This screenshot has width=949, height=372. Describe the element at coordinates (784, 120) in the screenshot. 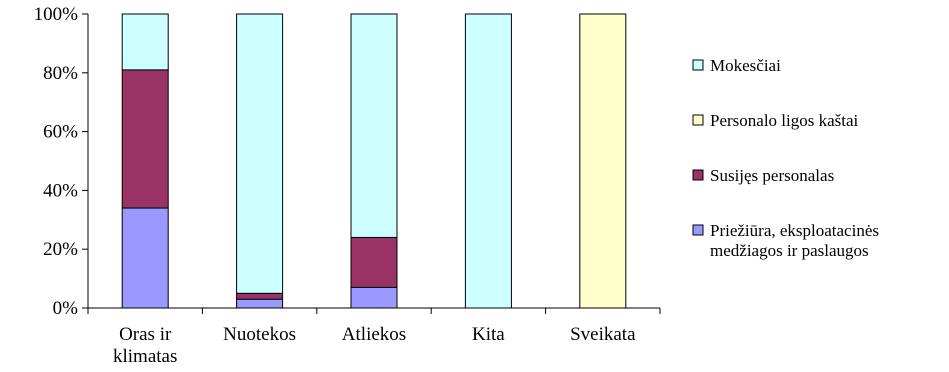

I see `legend-label: Personalo ligos kaštai` at that location.